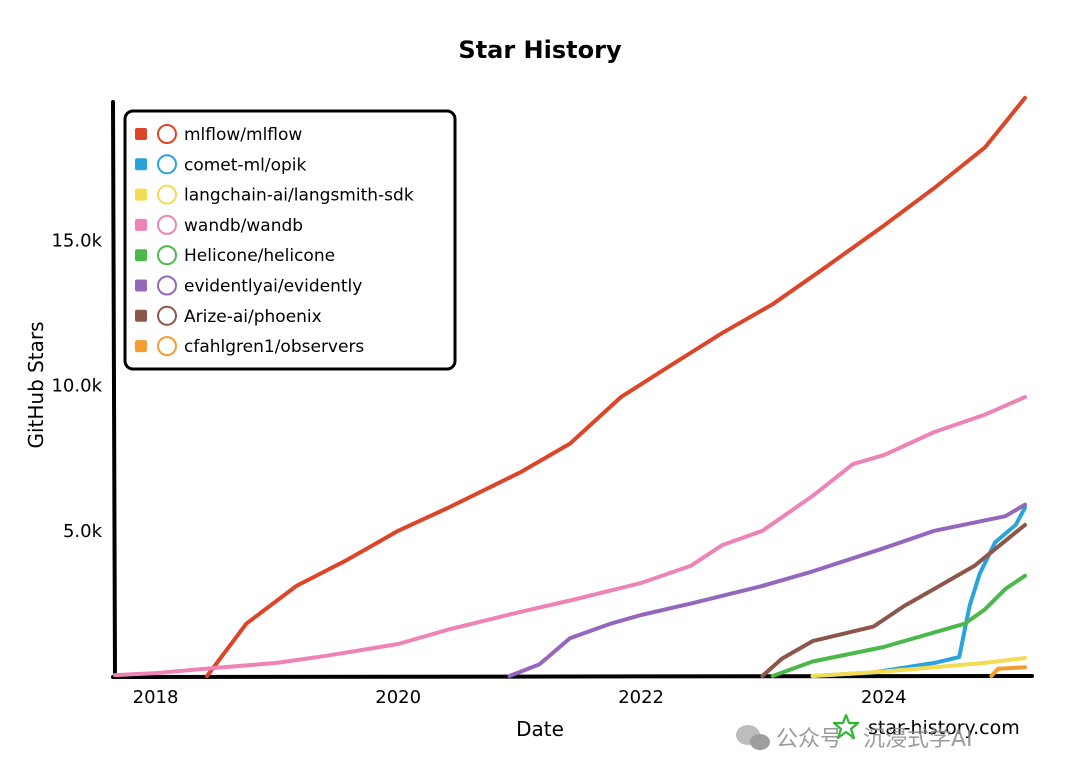  I want to click on legend-label: wandb/wandb, so click(243, 226).